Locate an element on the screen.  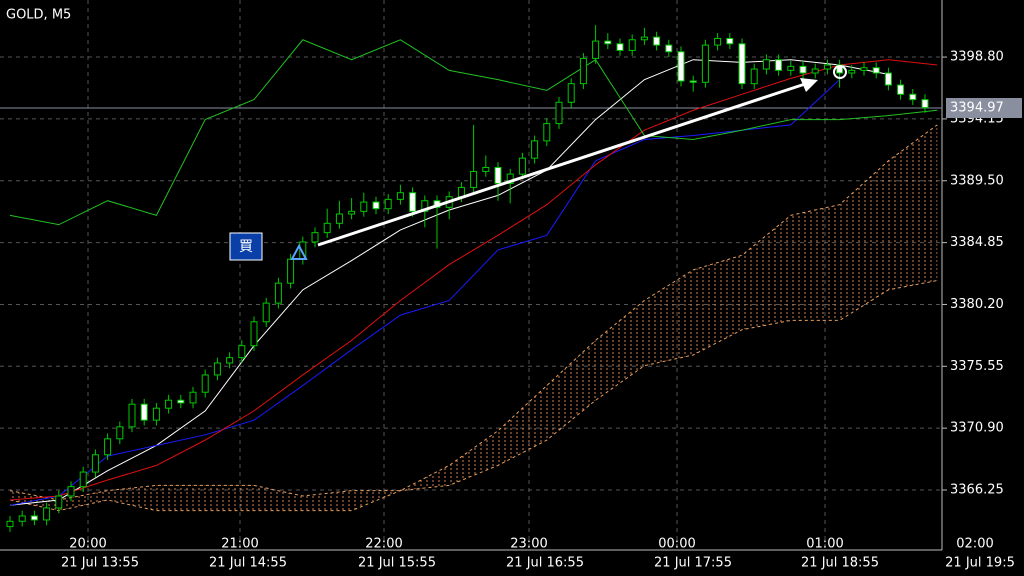
x-date-label: 21 Jul 18:55 is located at coordinates (840, 563).